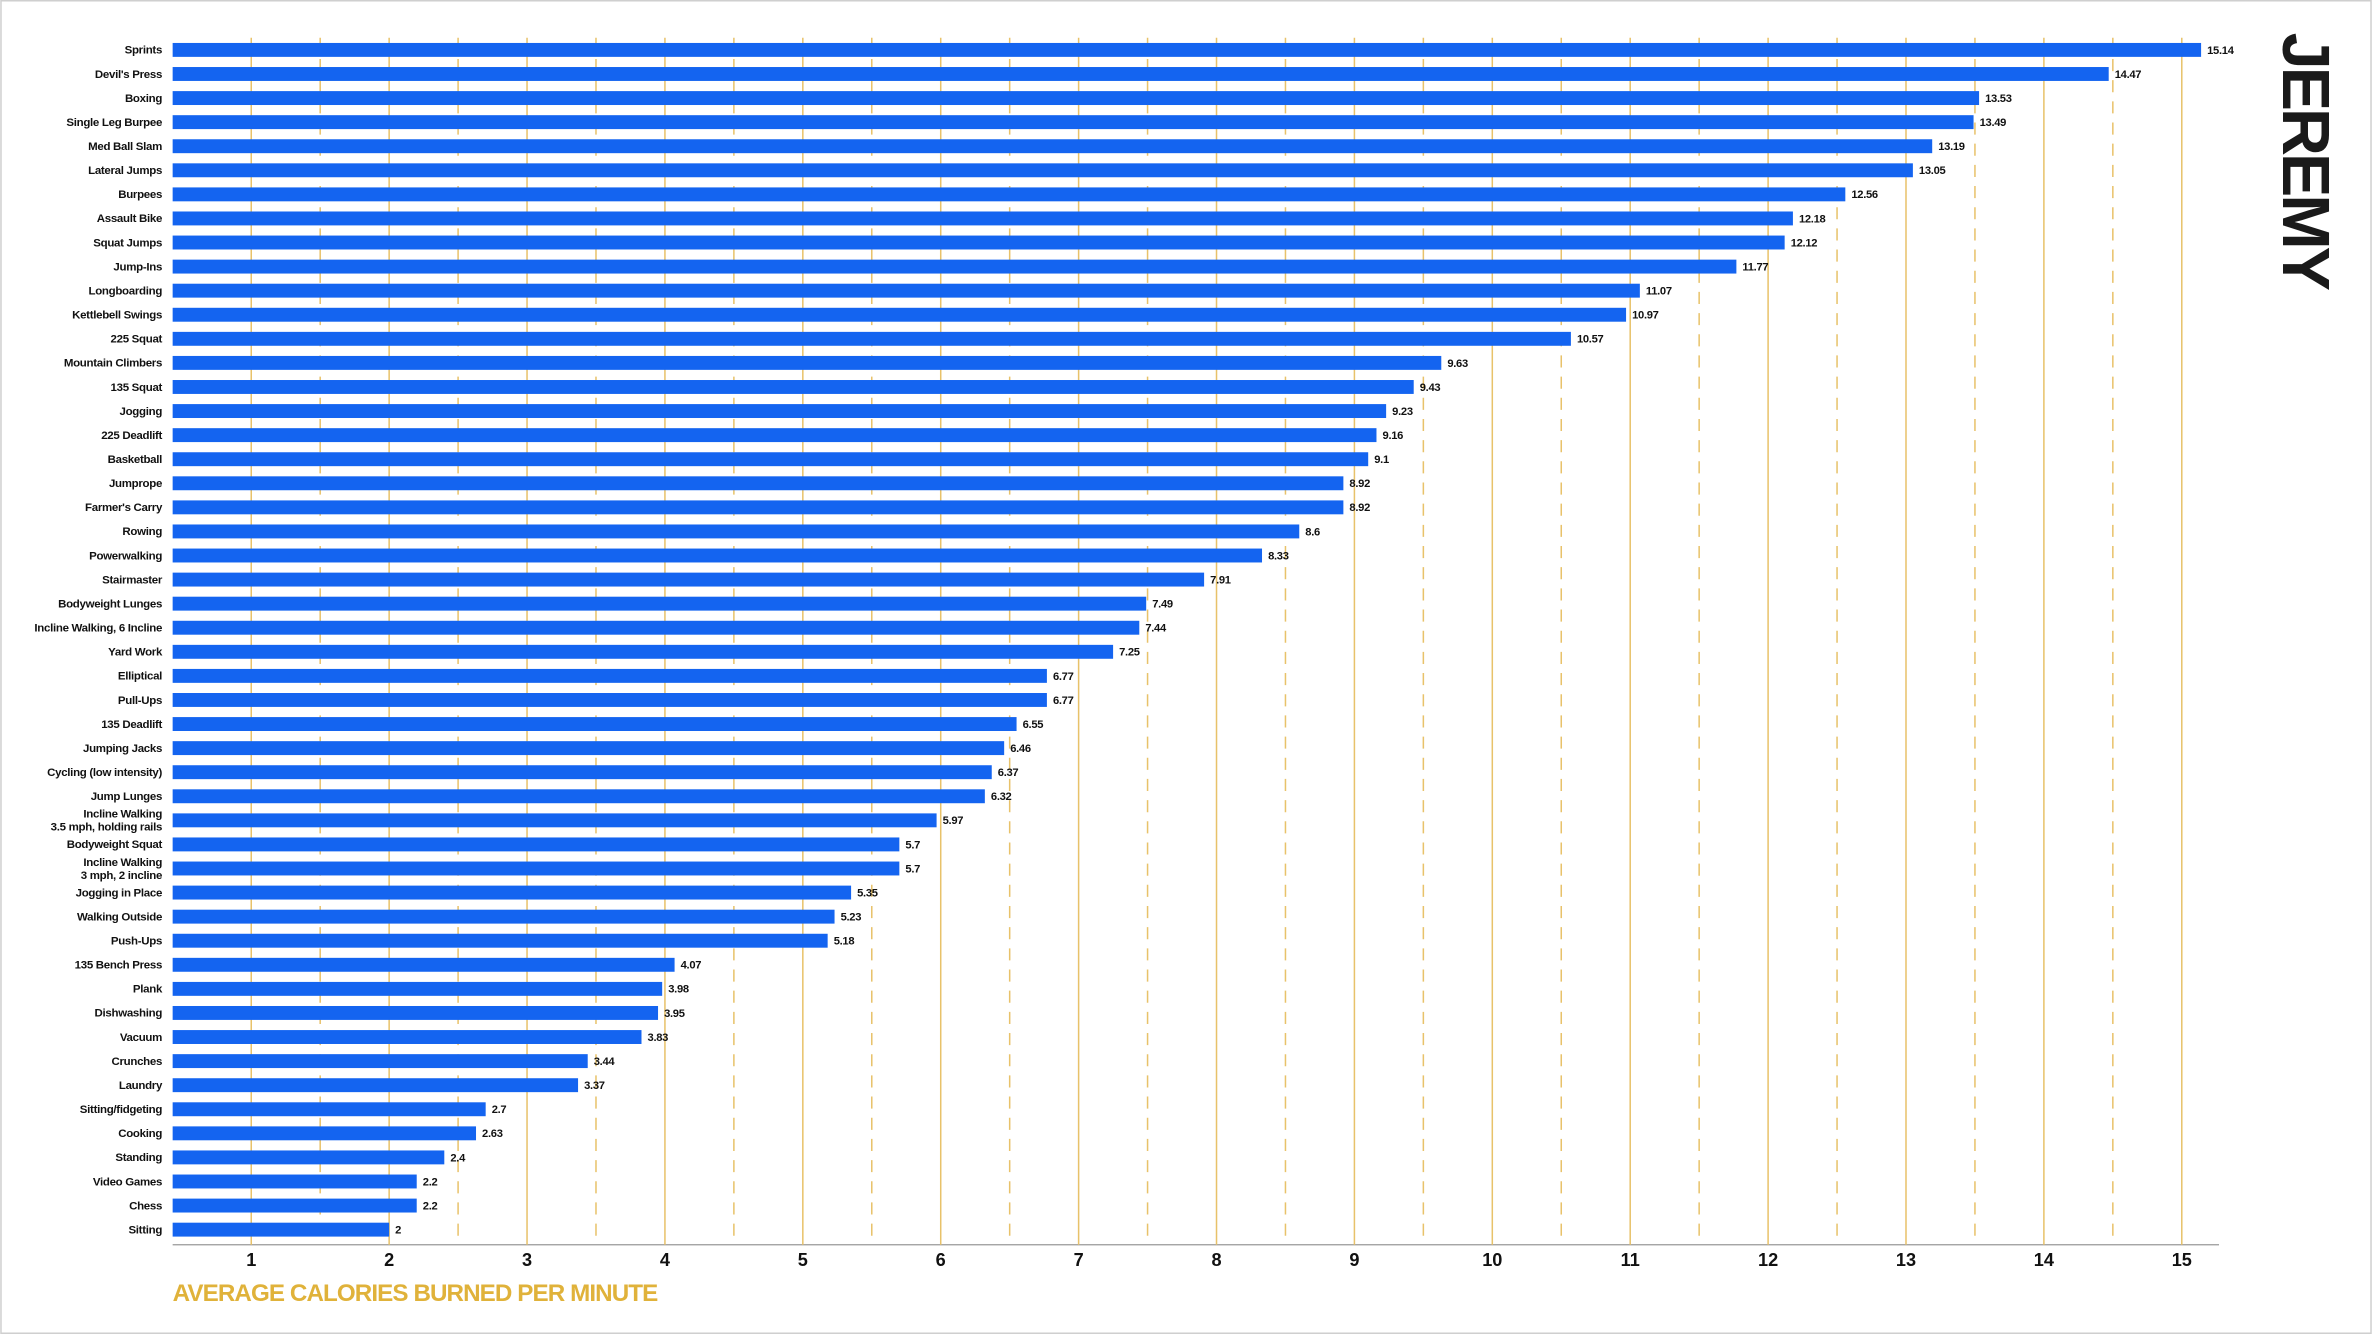 The height and width of the screenshot is (1339, 2372). Describe the element at coordinates (143, 51) in the screenshot. I see `y-tick-label: Sprints` at that location.